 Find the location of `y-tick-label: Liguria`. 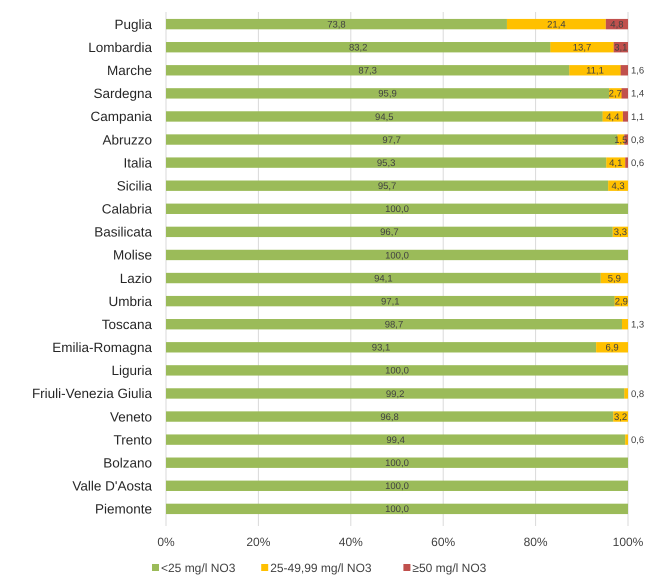

y-tick-label: Liguria is located at coordinates (131, 370).